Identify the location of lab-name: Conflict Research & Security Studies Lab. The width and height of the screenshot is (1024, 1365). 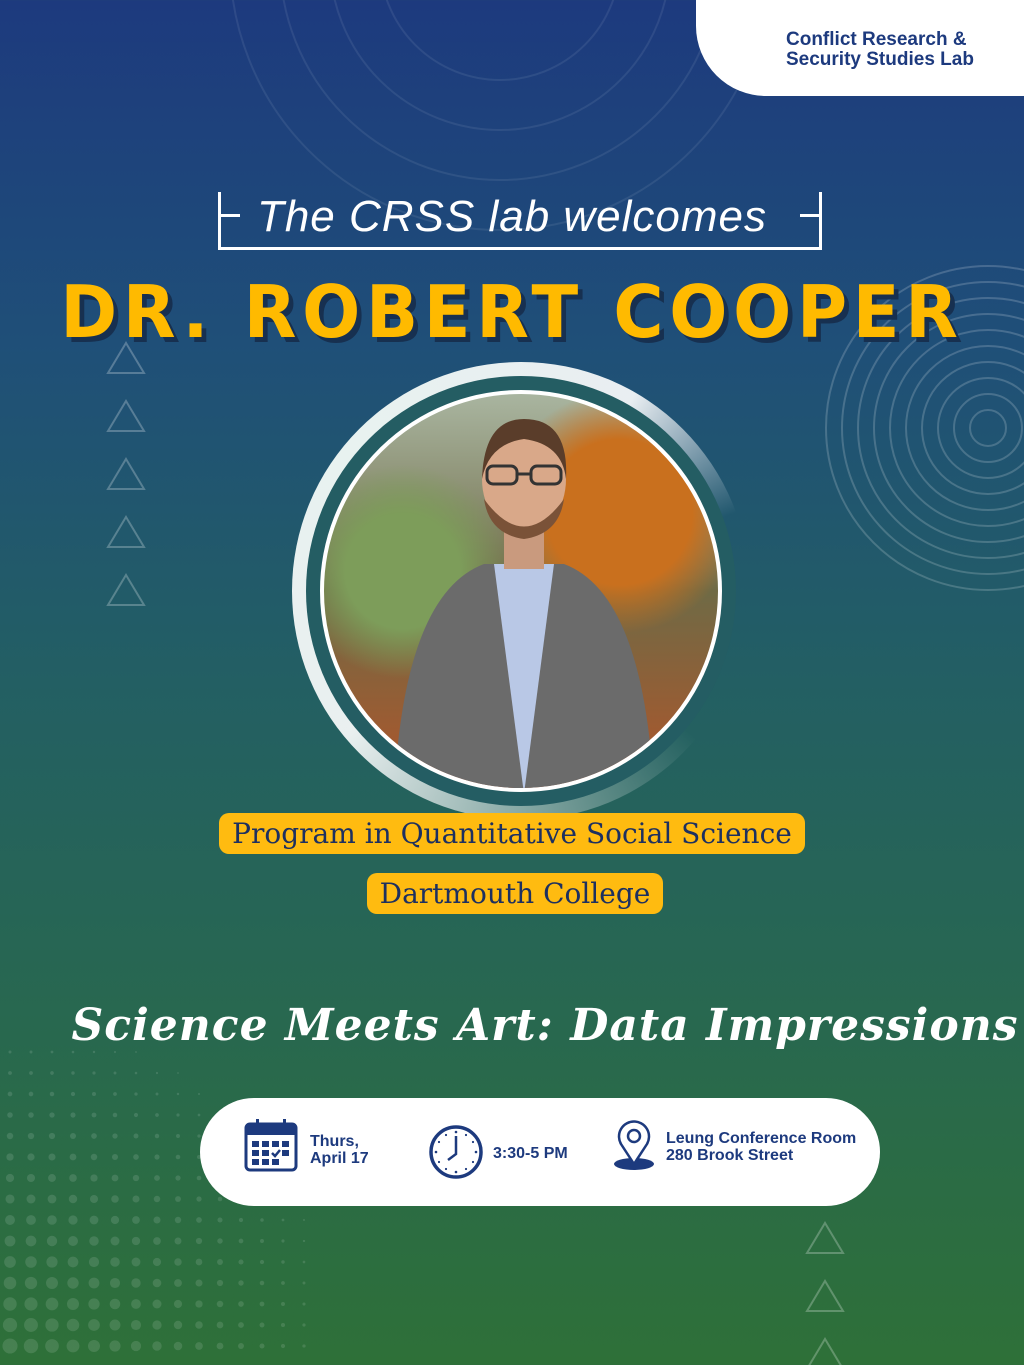
(880, 50).